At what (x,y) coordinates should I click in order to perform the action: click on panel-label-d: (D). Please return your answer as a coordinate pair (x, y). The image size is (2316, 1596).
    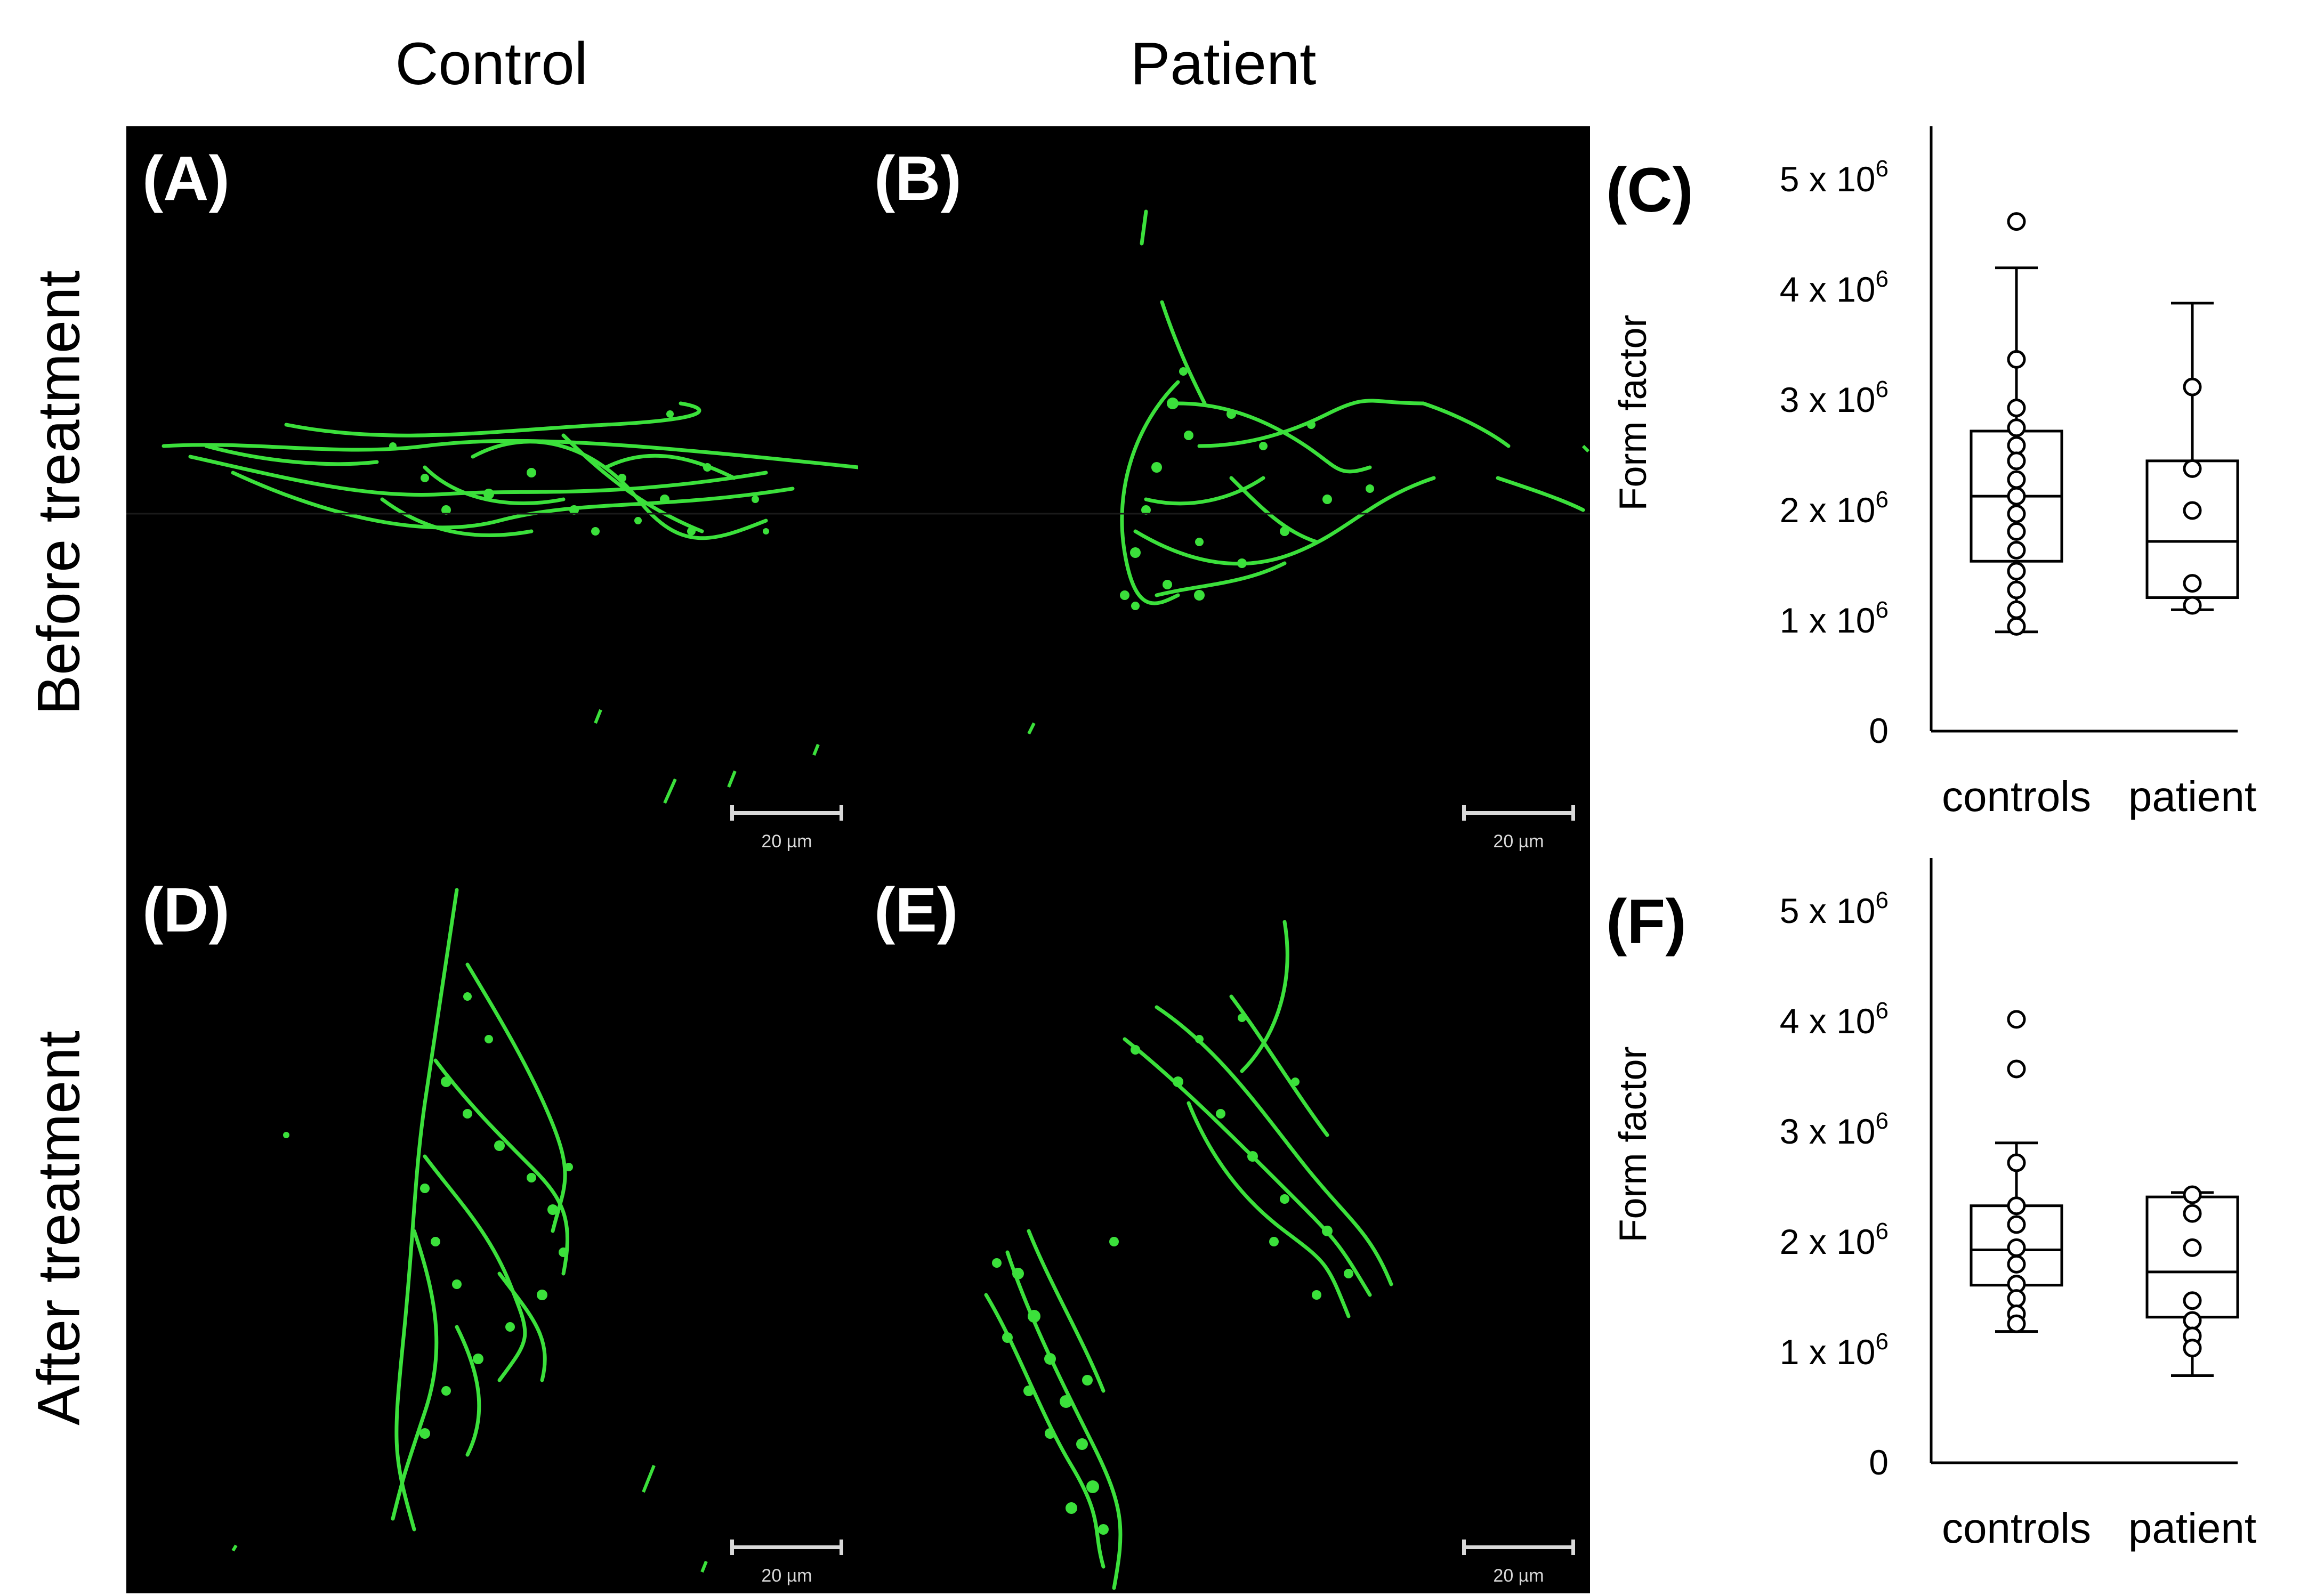
    Looking at the image, I should click on (186, 910).